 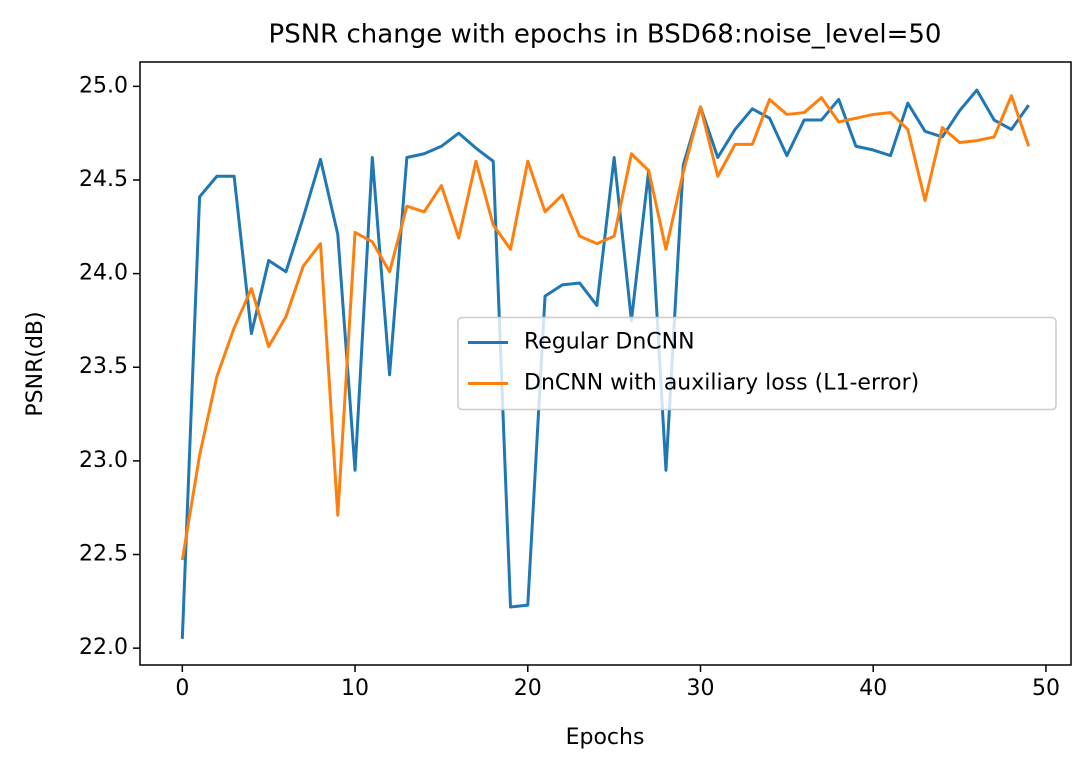 What do you see at coordinates (355, 688) in the screenshot?
I see `x-tick-label: 10` at bounding box center [355, 688].